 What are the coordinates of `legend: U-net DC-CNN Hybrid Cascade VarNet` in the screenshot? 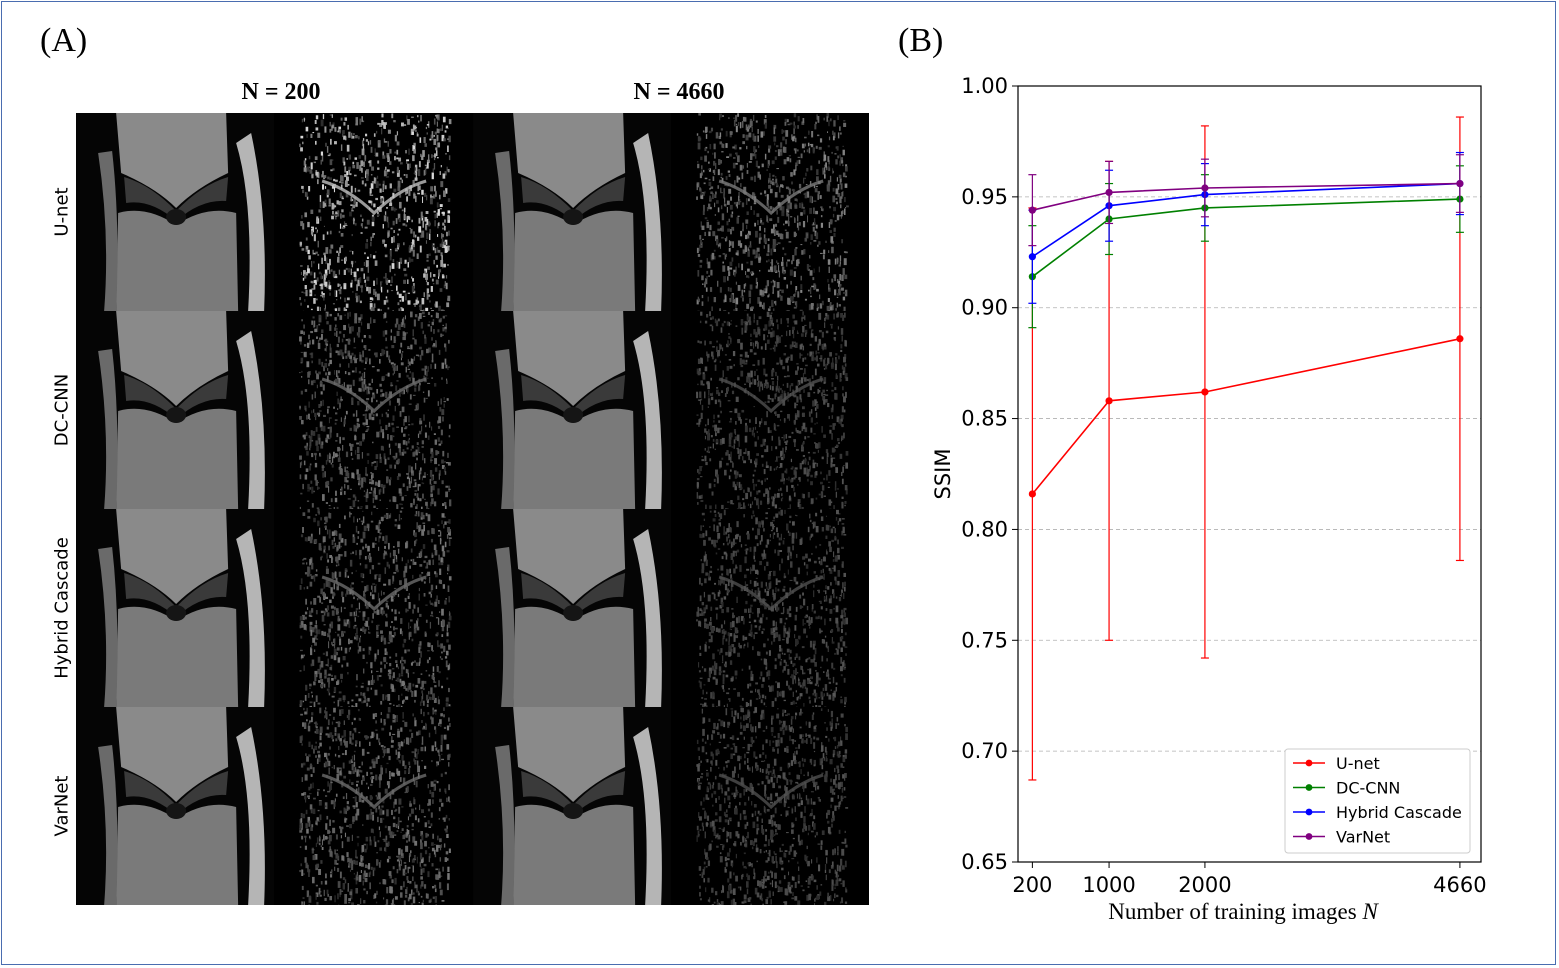 It's located at (1377, 801).